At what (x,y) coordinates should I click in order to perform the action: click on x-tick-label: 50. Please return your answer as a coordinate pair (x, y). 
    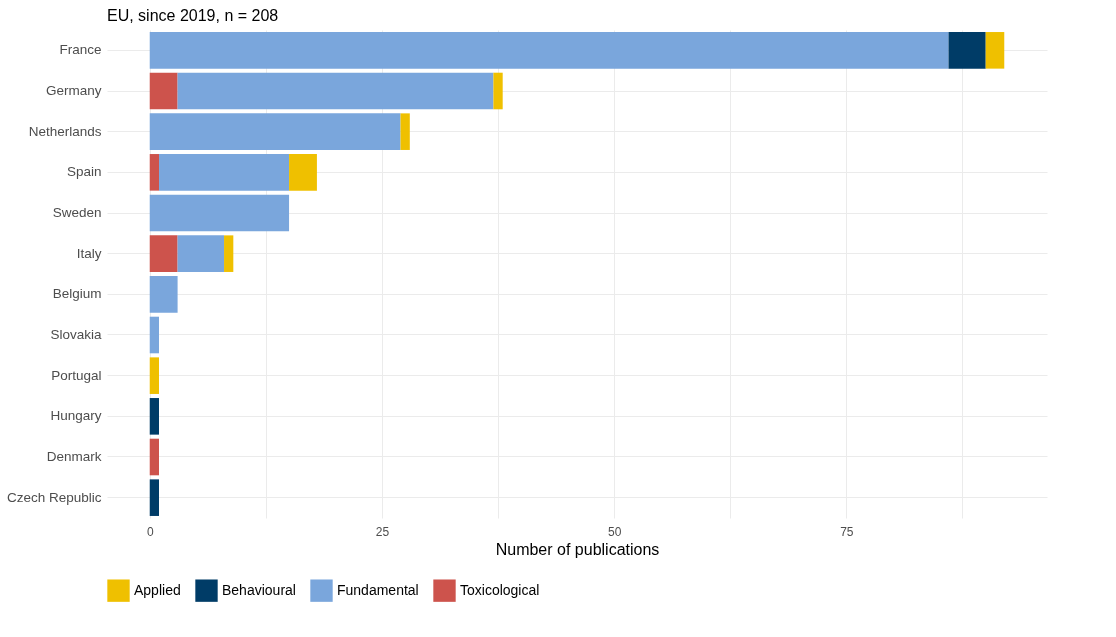
    Looking at the image, I should click on (614, 531).